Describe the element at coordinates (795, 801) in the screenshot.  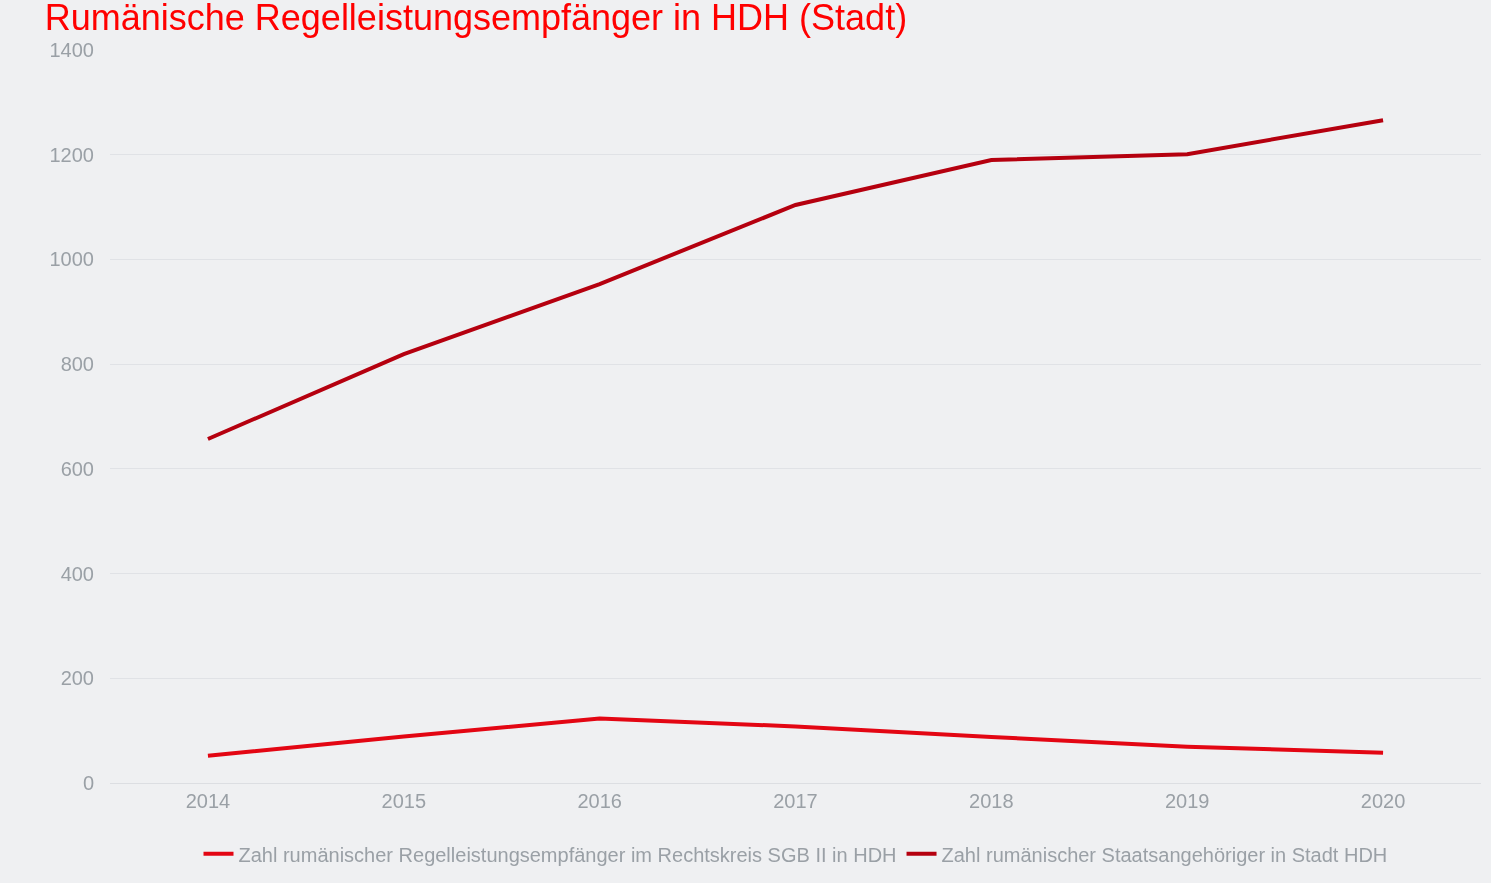
I see `x-tick-label: 2017` at that location.